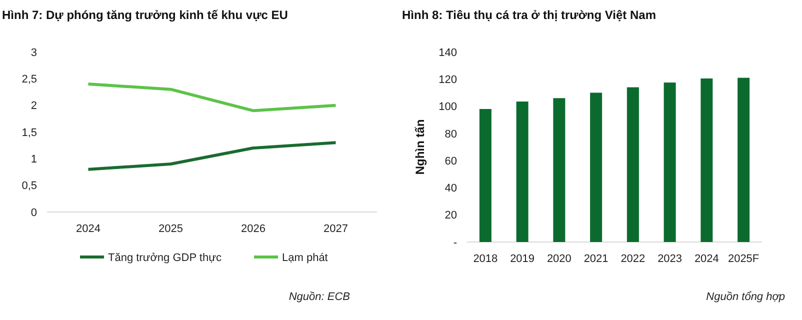  What do you see at coordinates (633, 259) in the screenshot?
I see `x-tick-label: 2022` at bounding box center [633, 259].